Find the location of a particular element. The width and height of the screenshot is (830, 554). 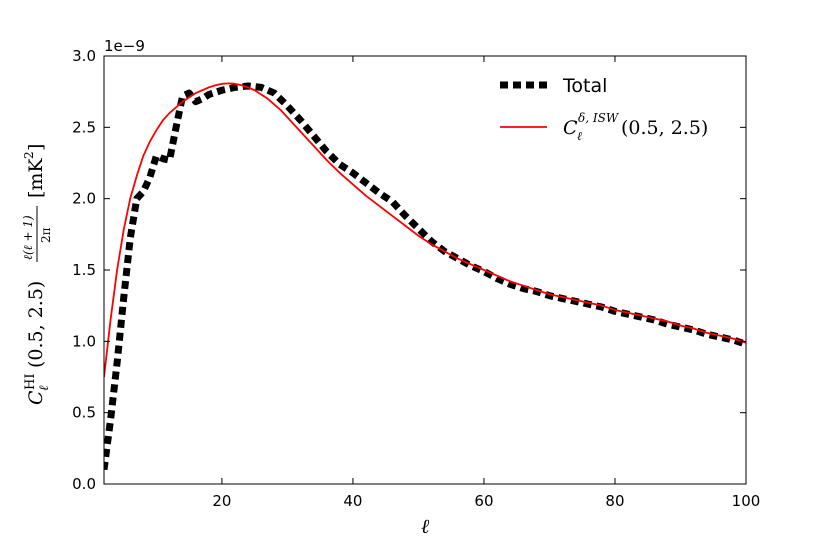

y-label-frac-num: ℓ(ℓ + 1) is located at coordinates (28, 237).